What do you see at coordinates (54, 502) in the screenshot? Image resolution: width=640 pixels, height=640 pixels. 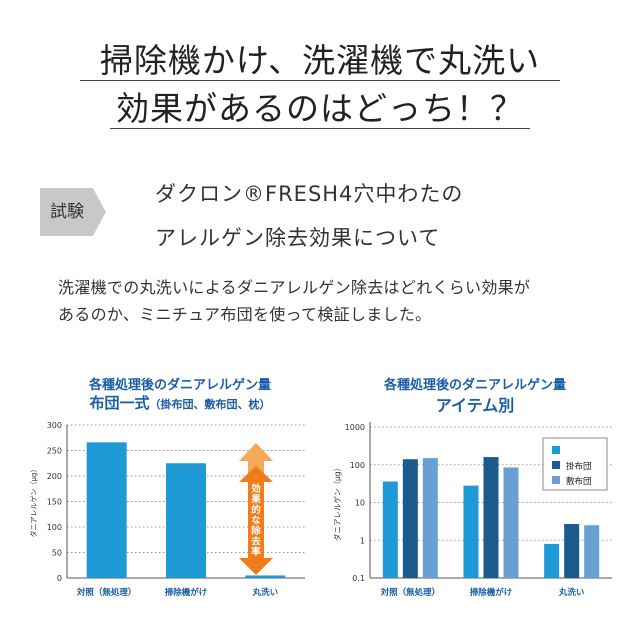 I see `y-tick-label: 150` at bounding box center [54, 502].